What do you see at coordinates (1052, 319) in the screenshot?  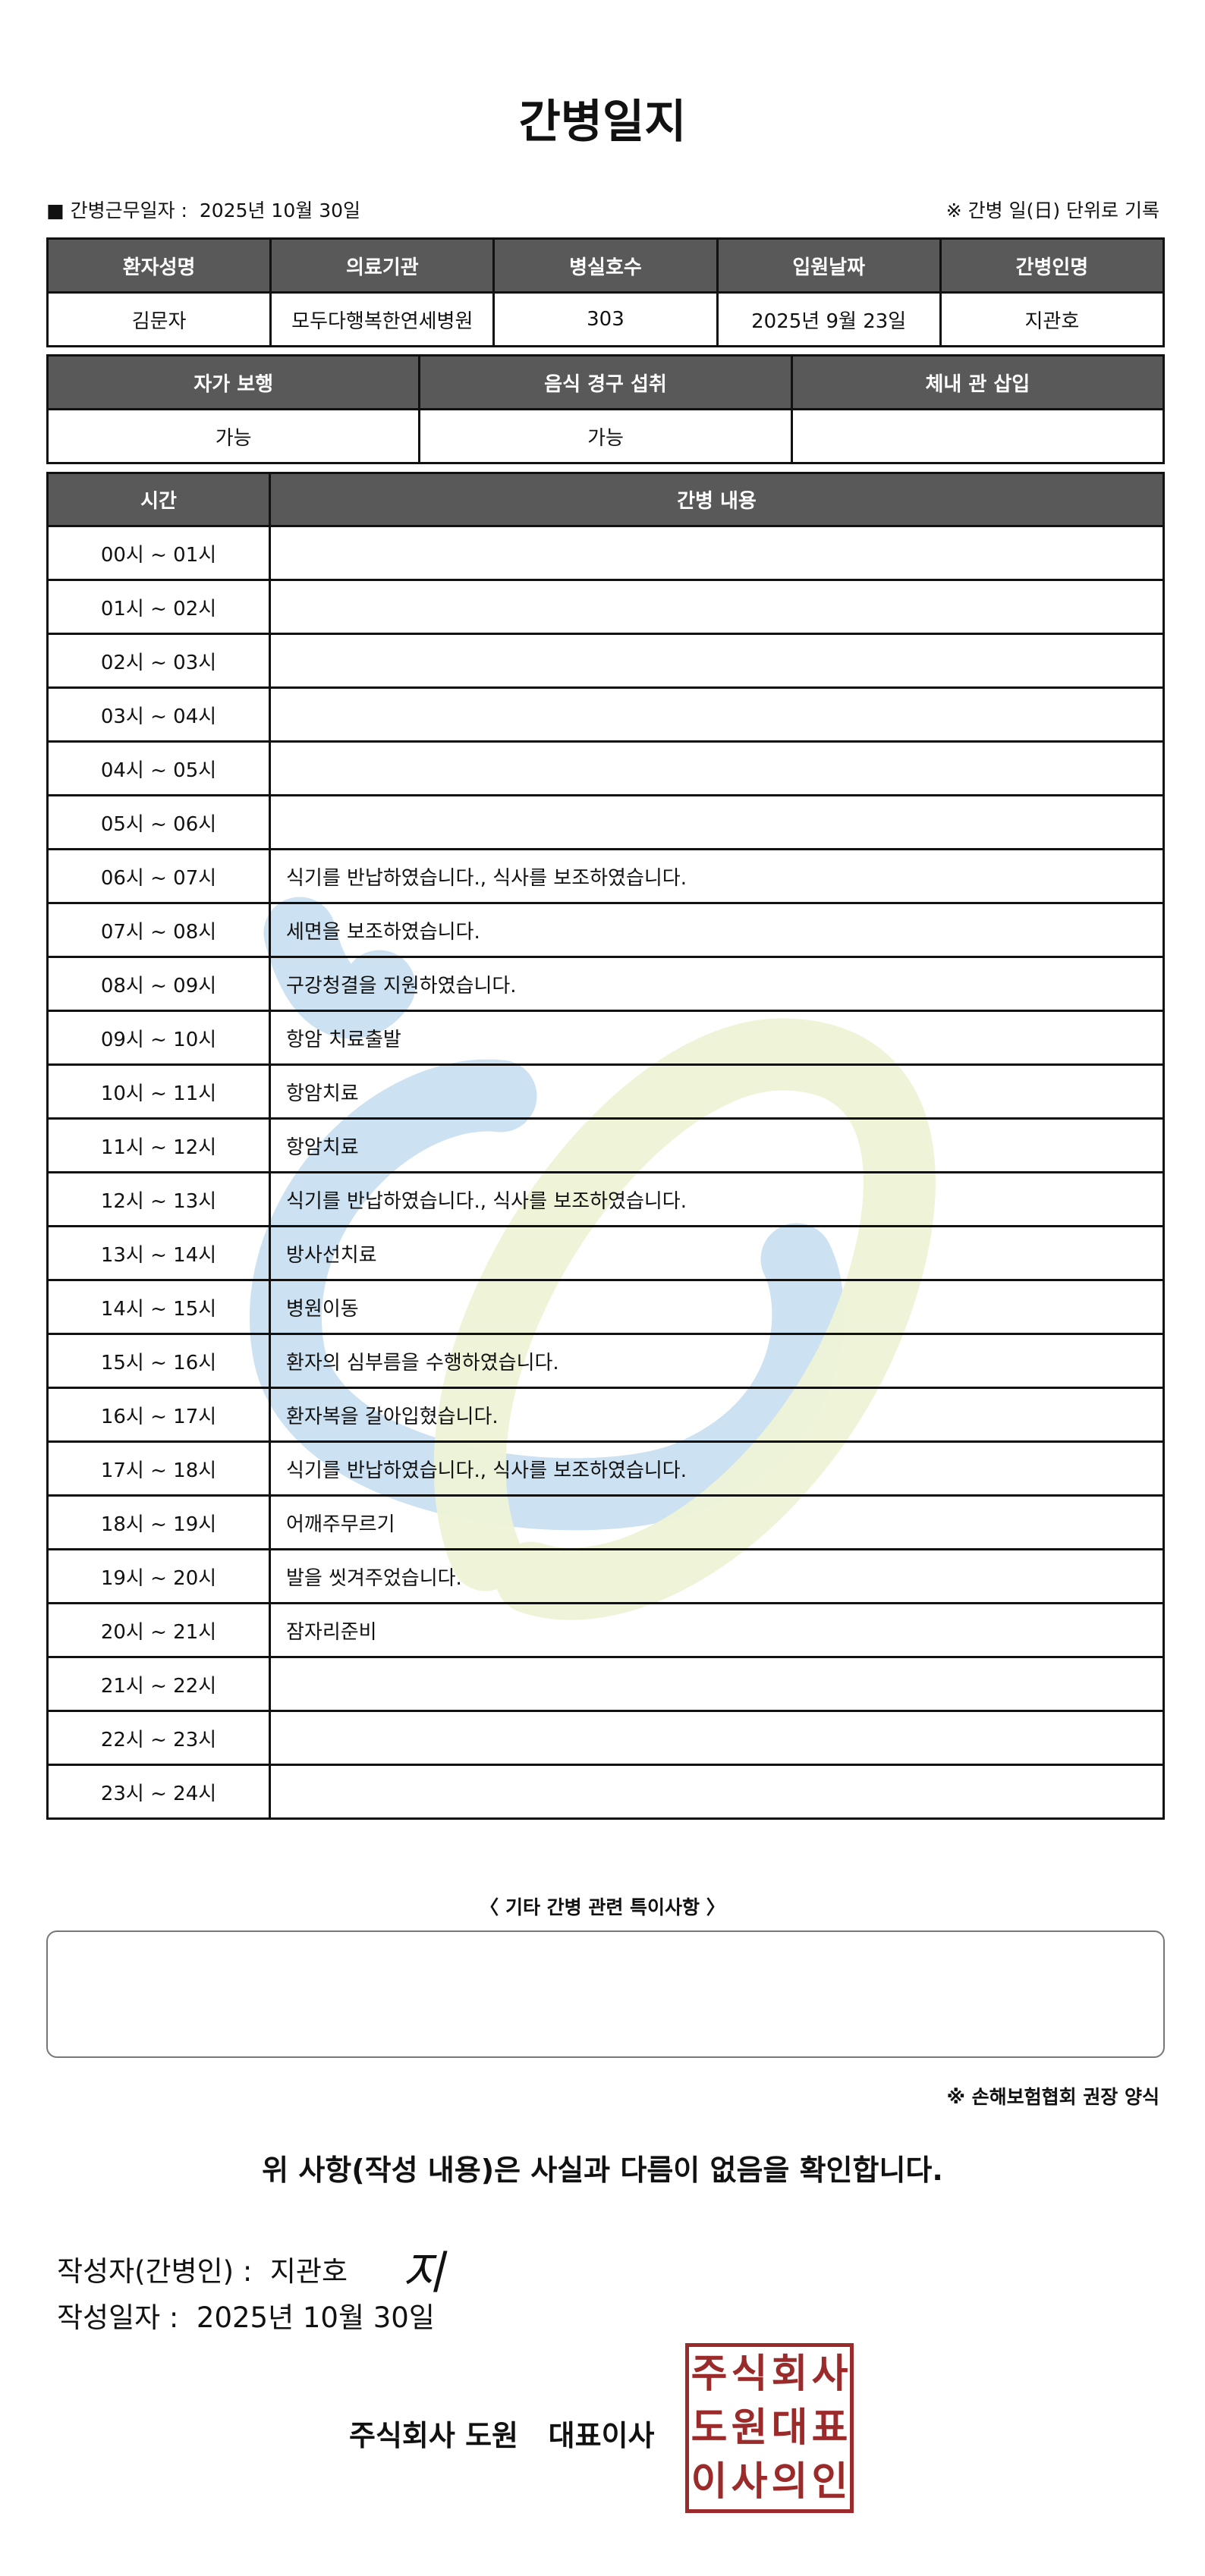 I see `caregiver-name: 지관호` at bounding box center [1052, 319].